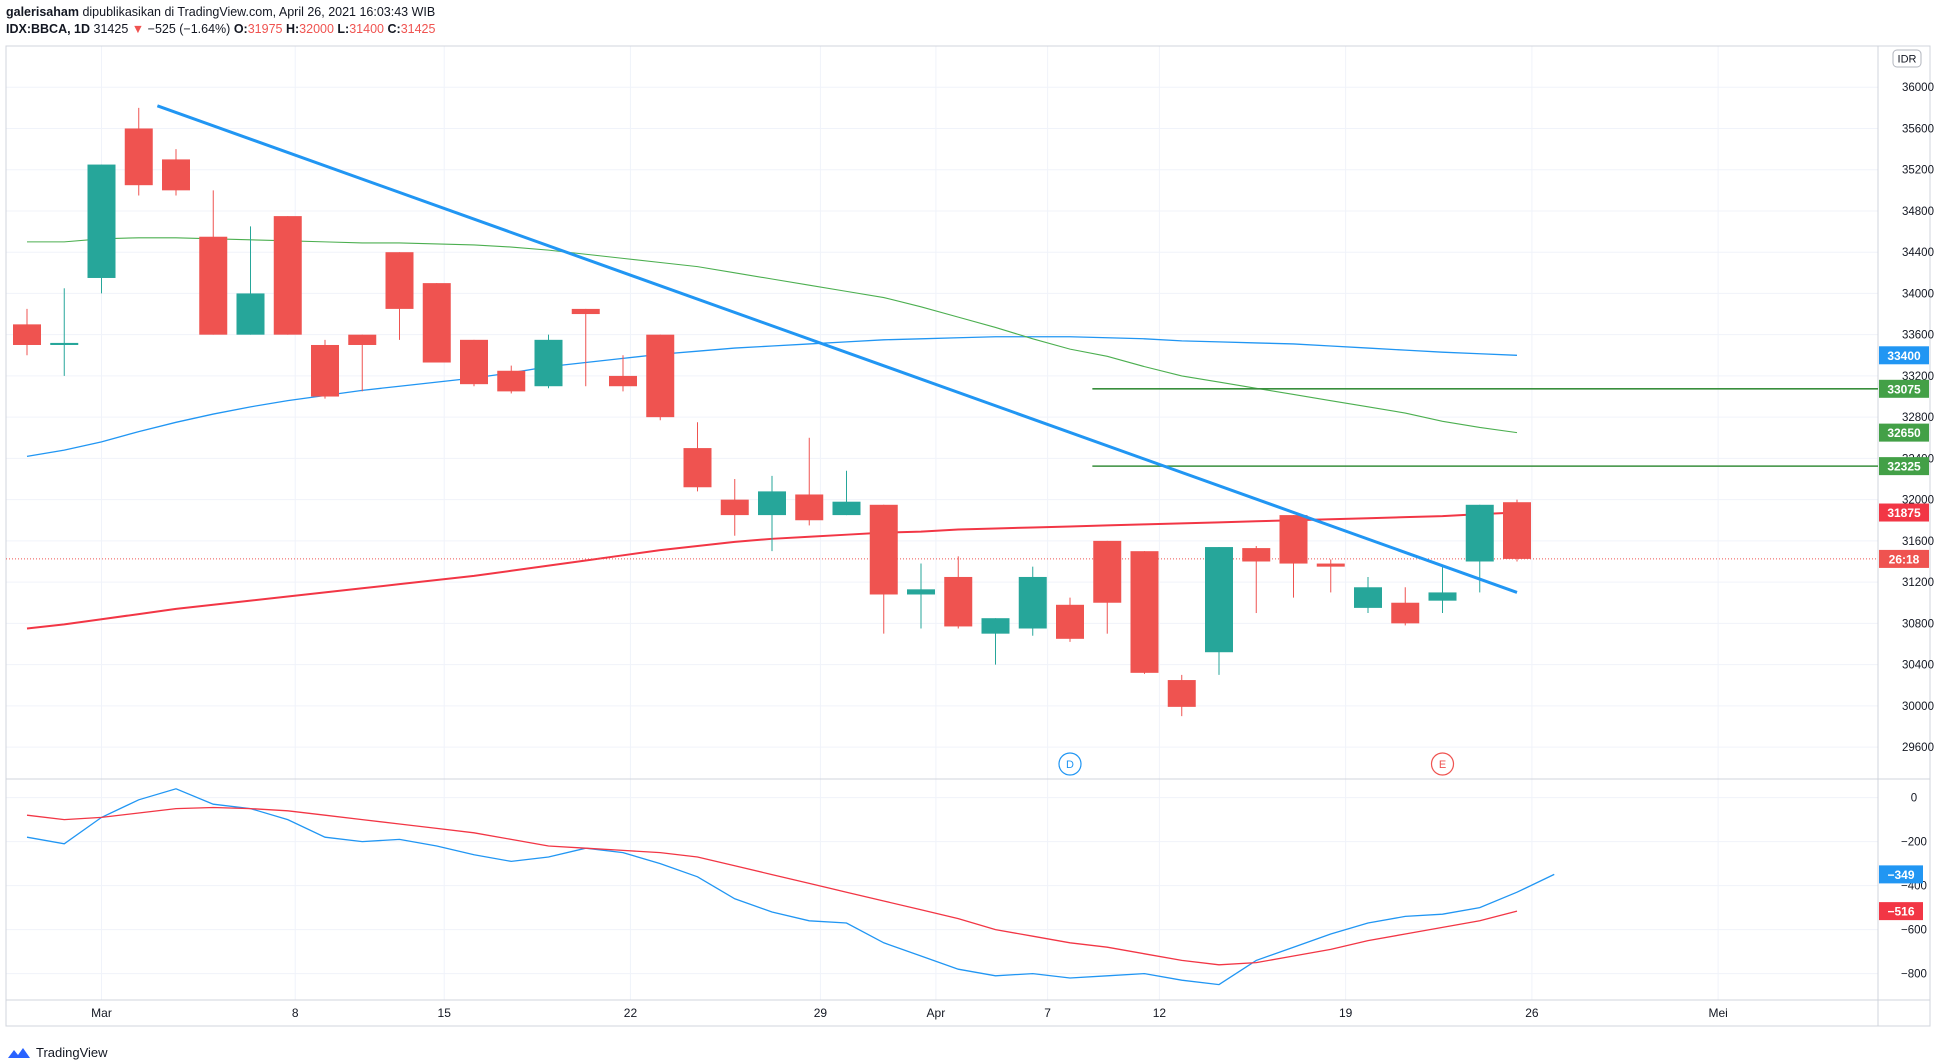 The height and width of the screenshot is (1064, 1934). Describe the element at coordinates (772, 396) in the screenshot. I see `ma-blue-line` at that location.